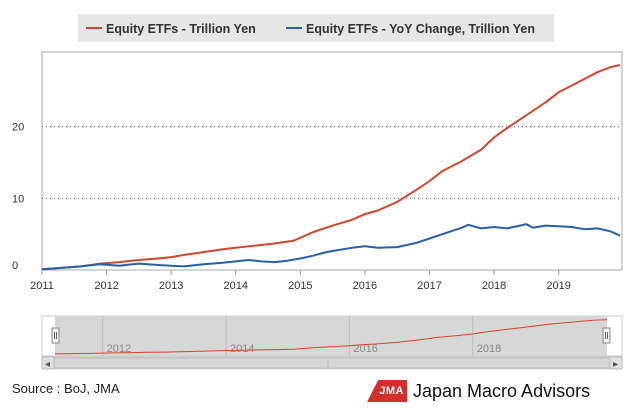 The height and width of the screenshot is (411, 633). I want to click on legend, so click(316, 28).